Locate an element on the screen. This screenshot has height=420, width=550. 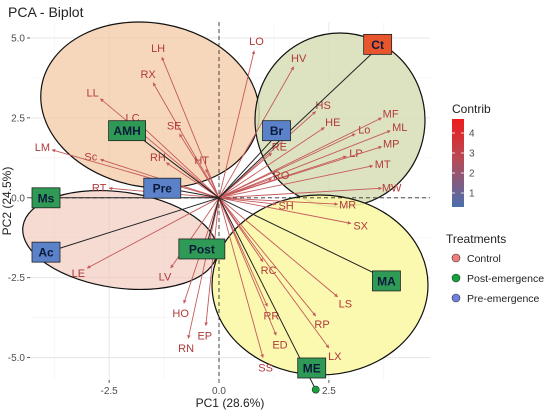
vector-label-ho: HO is located at coordinates (180, 314).